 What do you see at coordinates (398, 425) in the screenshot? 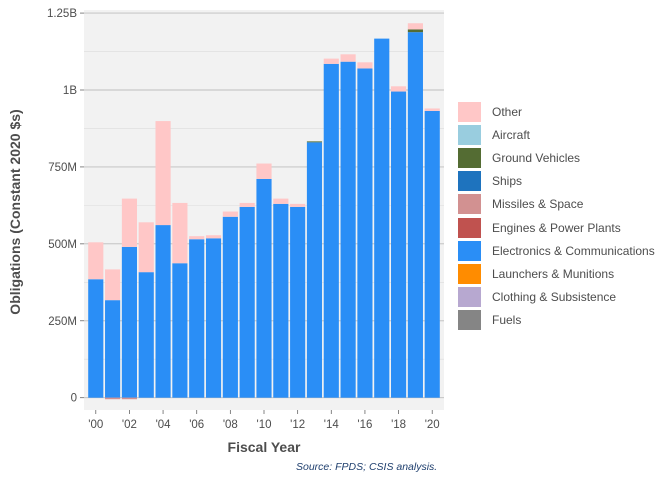
I see `x-tick-label: '18` at bounding box center [398, 425].